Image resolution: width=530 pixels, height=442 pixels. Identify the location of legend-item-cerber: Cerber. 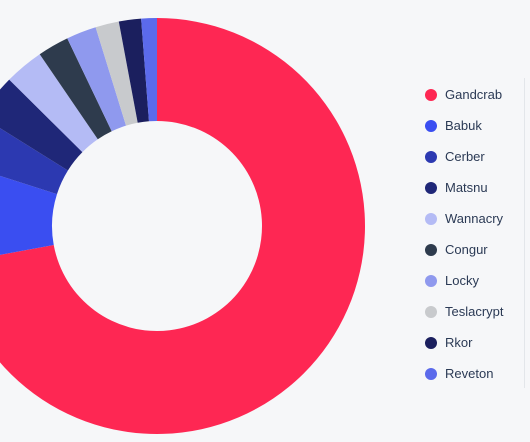
(477, 156).